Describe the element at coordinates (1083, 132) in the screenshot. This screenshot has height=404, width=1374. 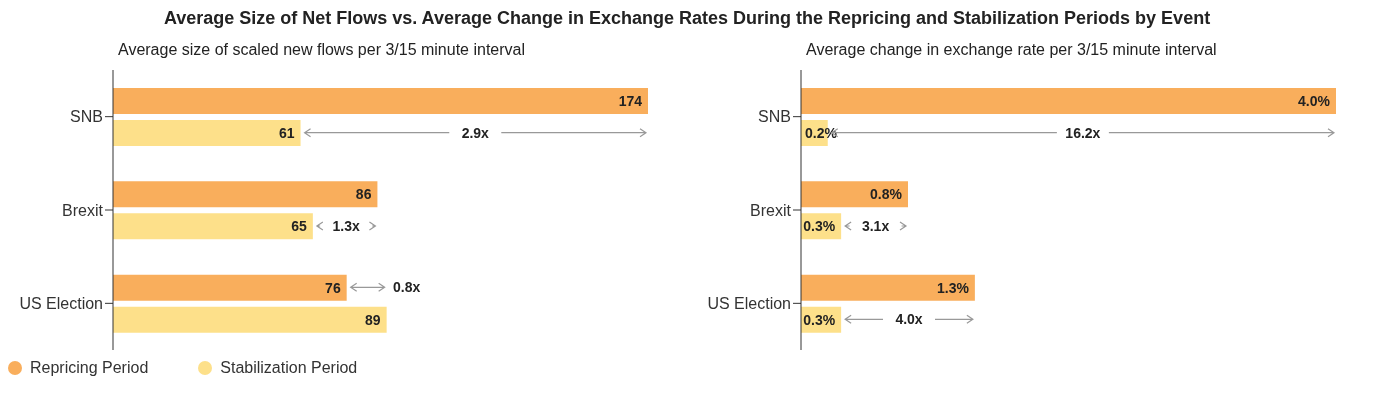
I see `annotation: 16.2x` at that location.